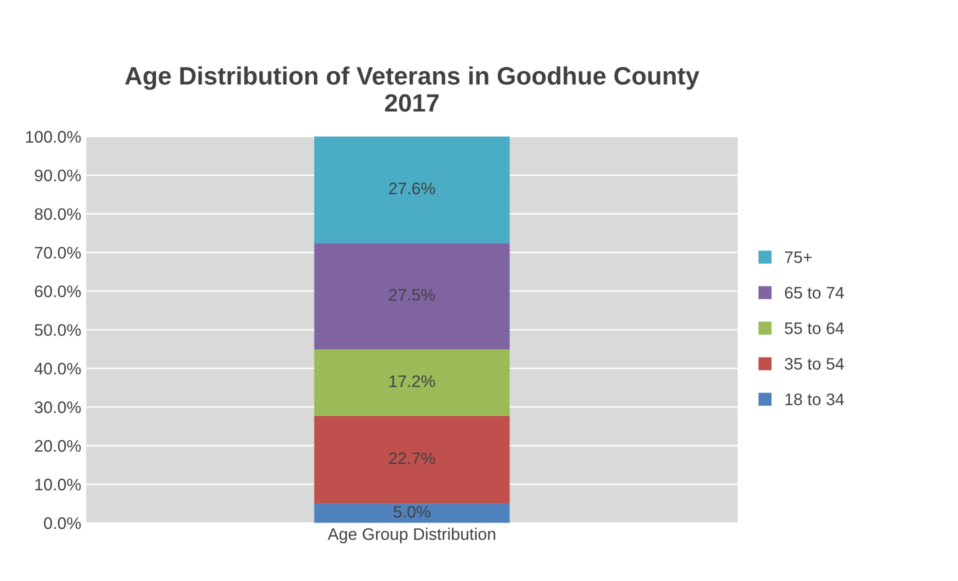  Describe the element at coordinates (57, 368) in the screenshot. I see `y-tick-label: 40.0%` at that location.